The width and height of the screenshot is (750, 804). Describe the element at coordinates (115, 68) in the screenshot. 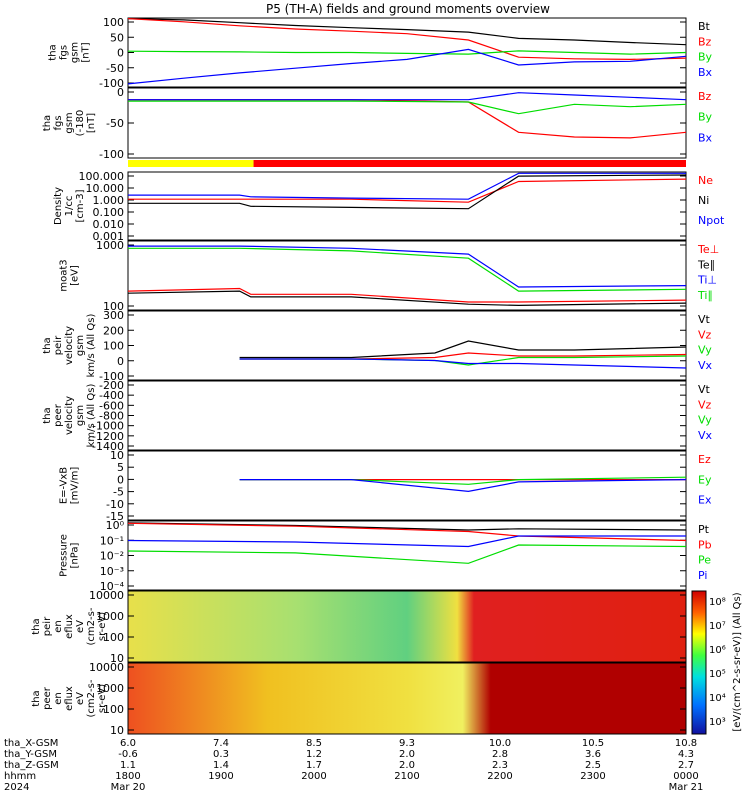

I see `y-tick-label: -50` at that location.